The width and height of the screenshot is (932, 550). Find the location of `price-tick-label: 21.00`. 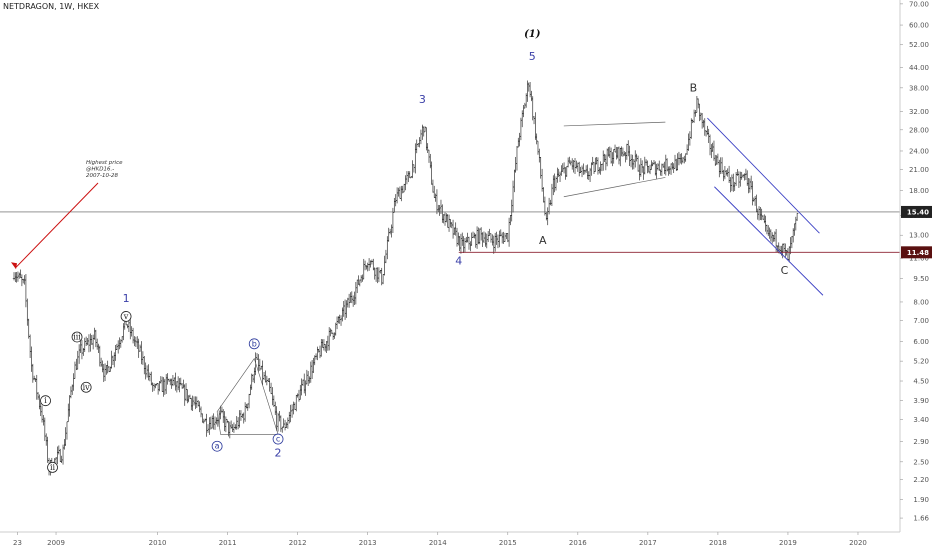

price-tick-label: 21.00 is located at coordinates (919, 170).